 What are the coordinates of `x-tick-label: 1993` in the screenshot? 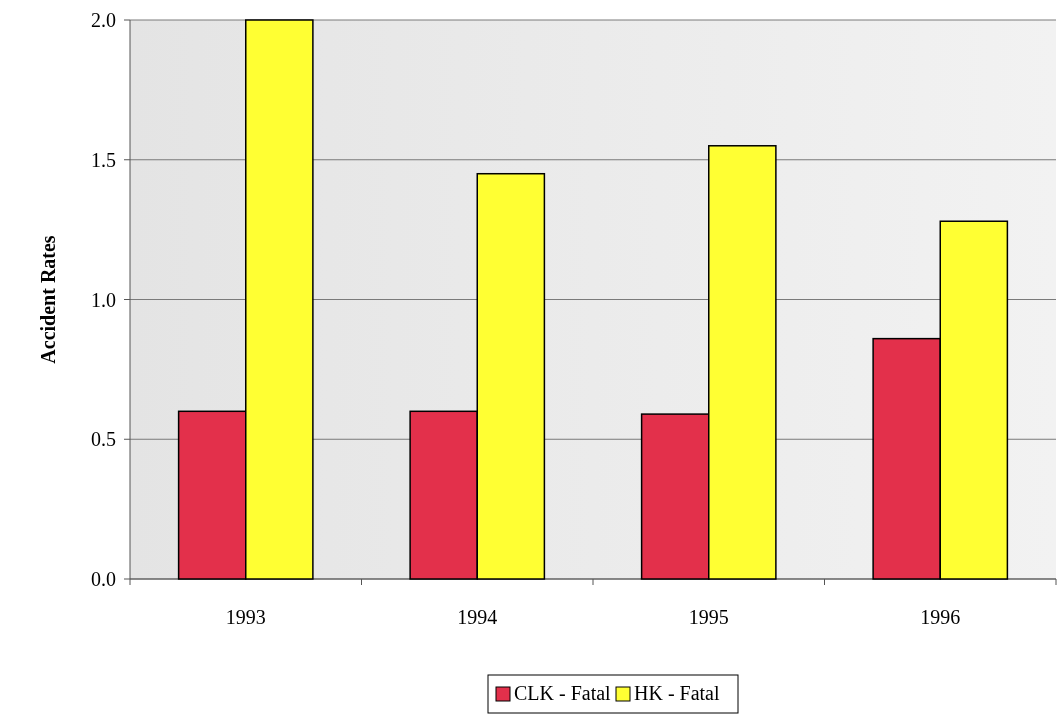 It's located at (245, 617).